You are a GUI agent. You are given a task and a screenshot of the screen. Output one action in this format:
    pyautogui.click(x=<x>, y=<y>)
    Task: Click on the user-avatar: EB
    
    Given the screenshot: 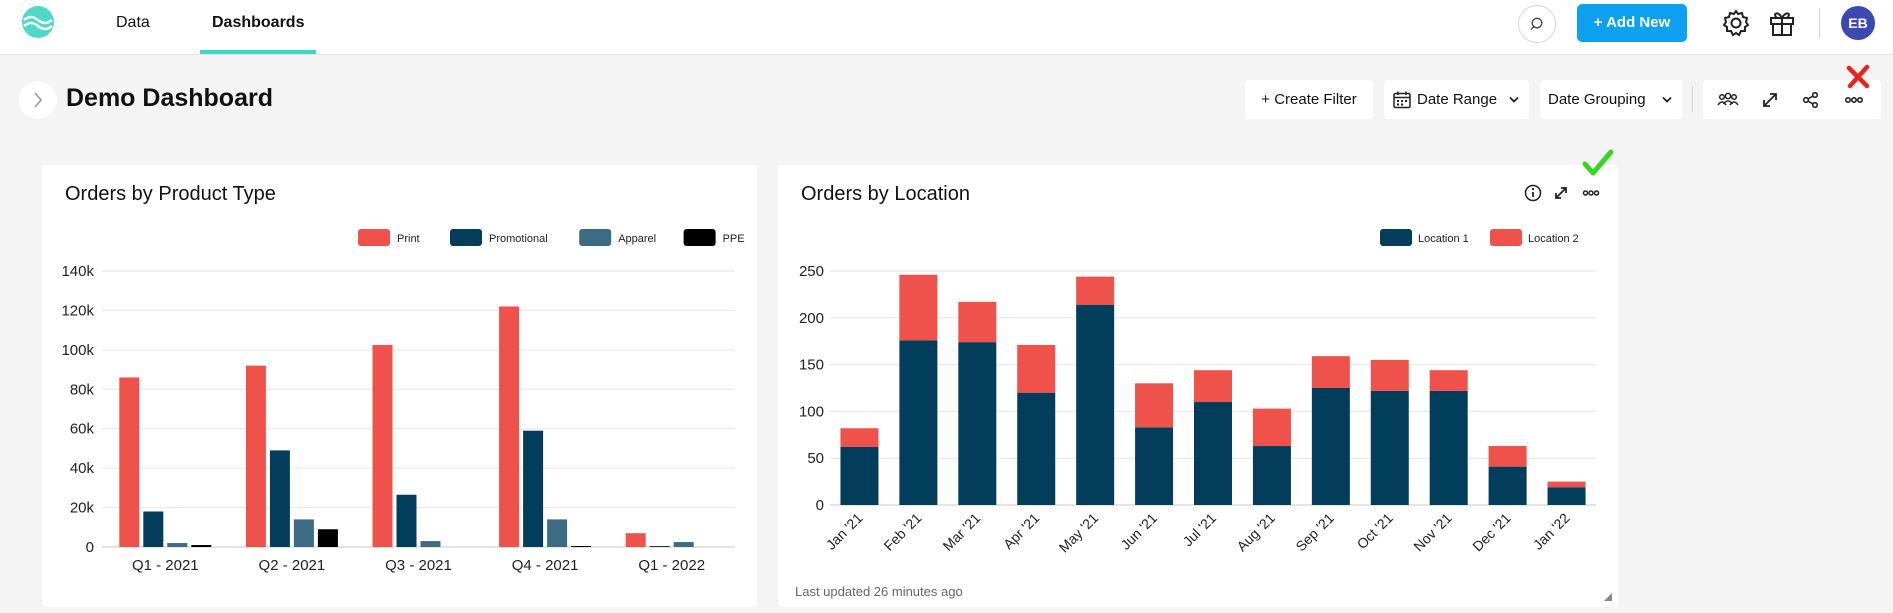 What is the action you would take?
    pyautogui.click(x=1858, y=23)
    